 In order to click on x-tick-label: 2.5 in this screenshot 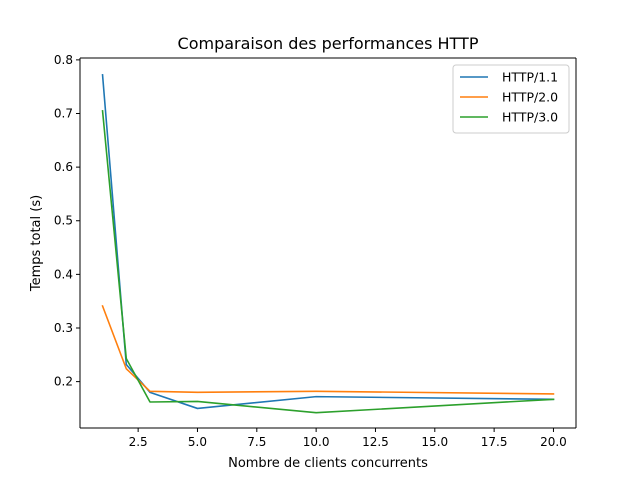, I will do `click(138, 442)`.